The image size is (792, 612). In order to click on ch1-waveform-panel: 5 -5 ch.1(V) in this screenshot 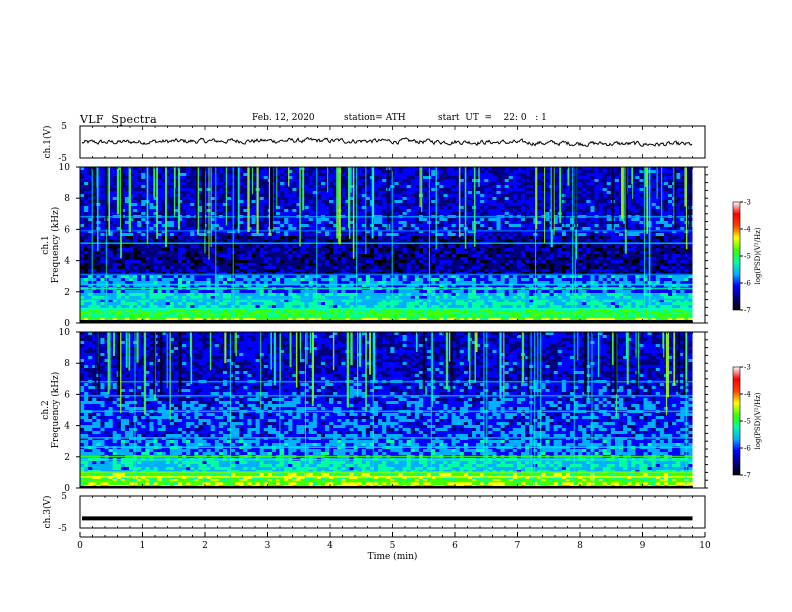, I will do `click(374, 143)`.